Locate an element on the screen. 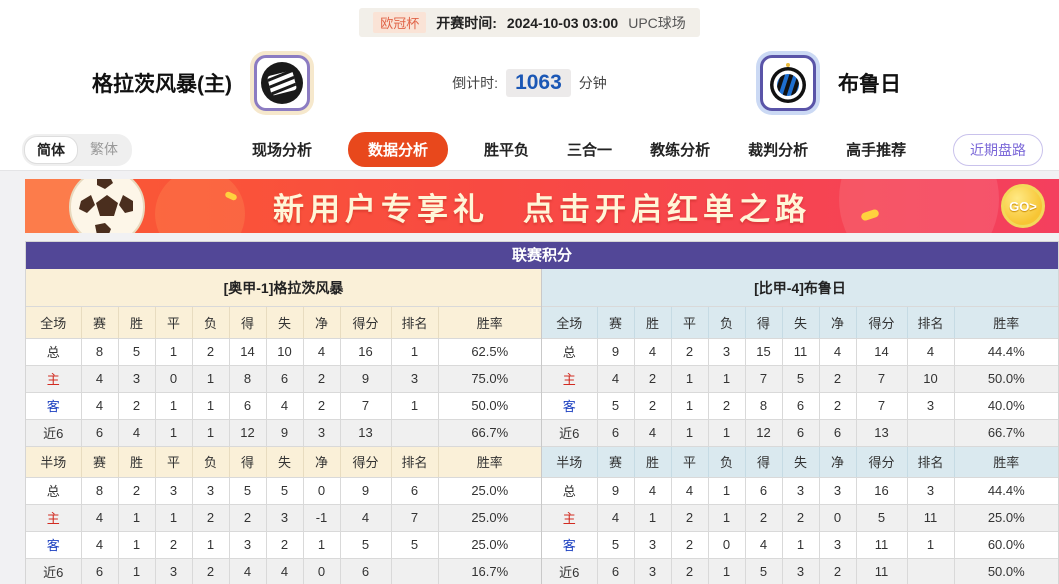  league-tag: 欧冠杯 is located at coordinates (400, 22).